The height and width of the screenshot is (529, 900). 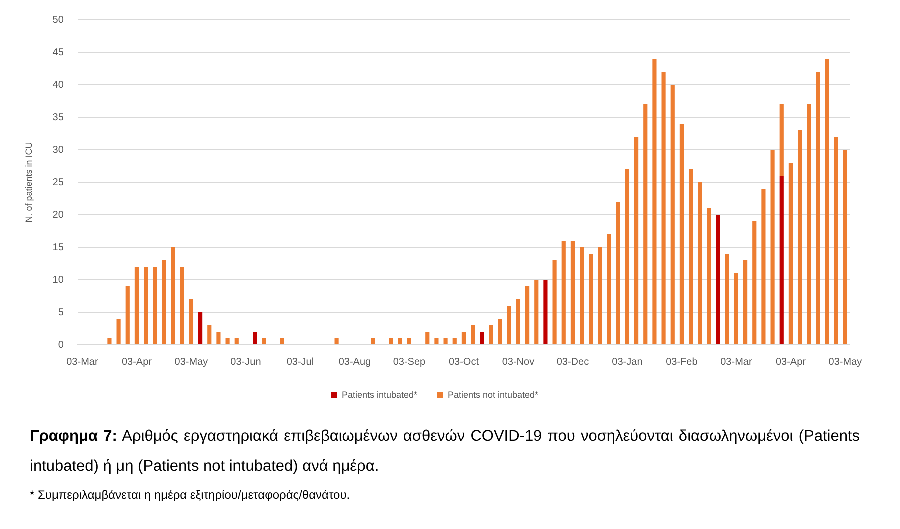 What do you see at coordinates (409, 362) in the screenshot?
I see `x-tick-label: 03-Sep` at bounding box center [409, 362].